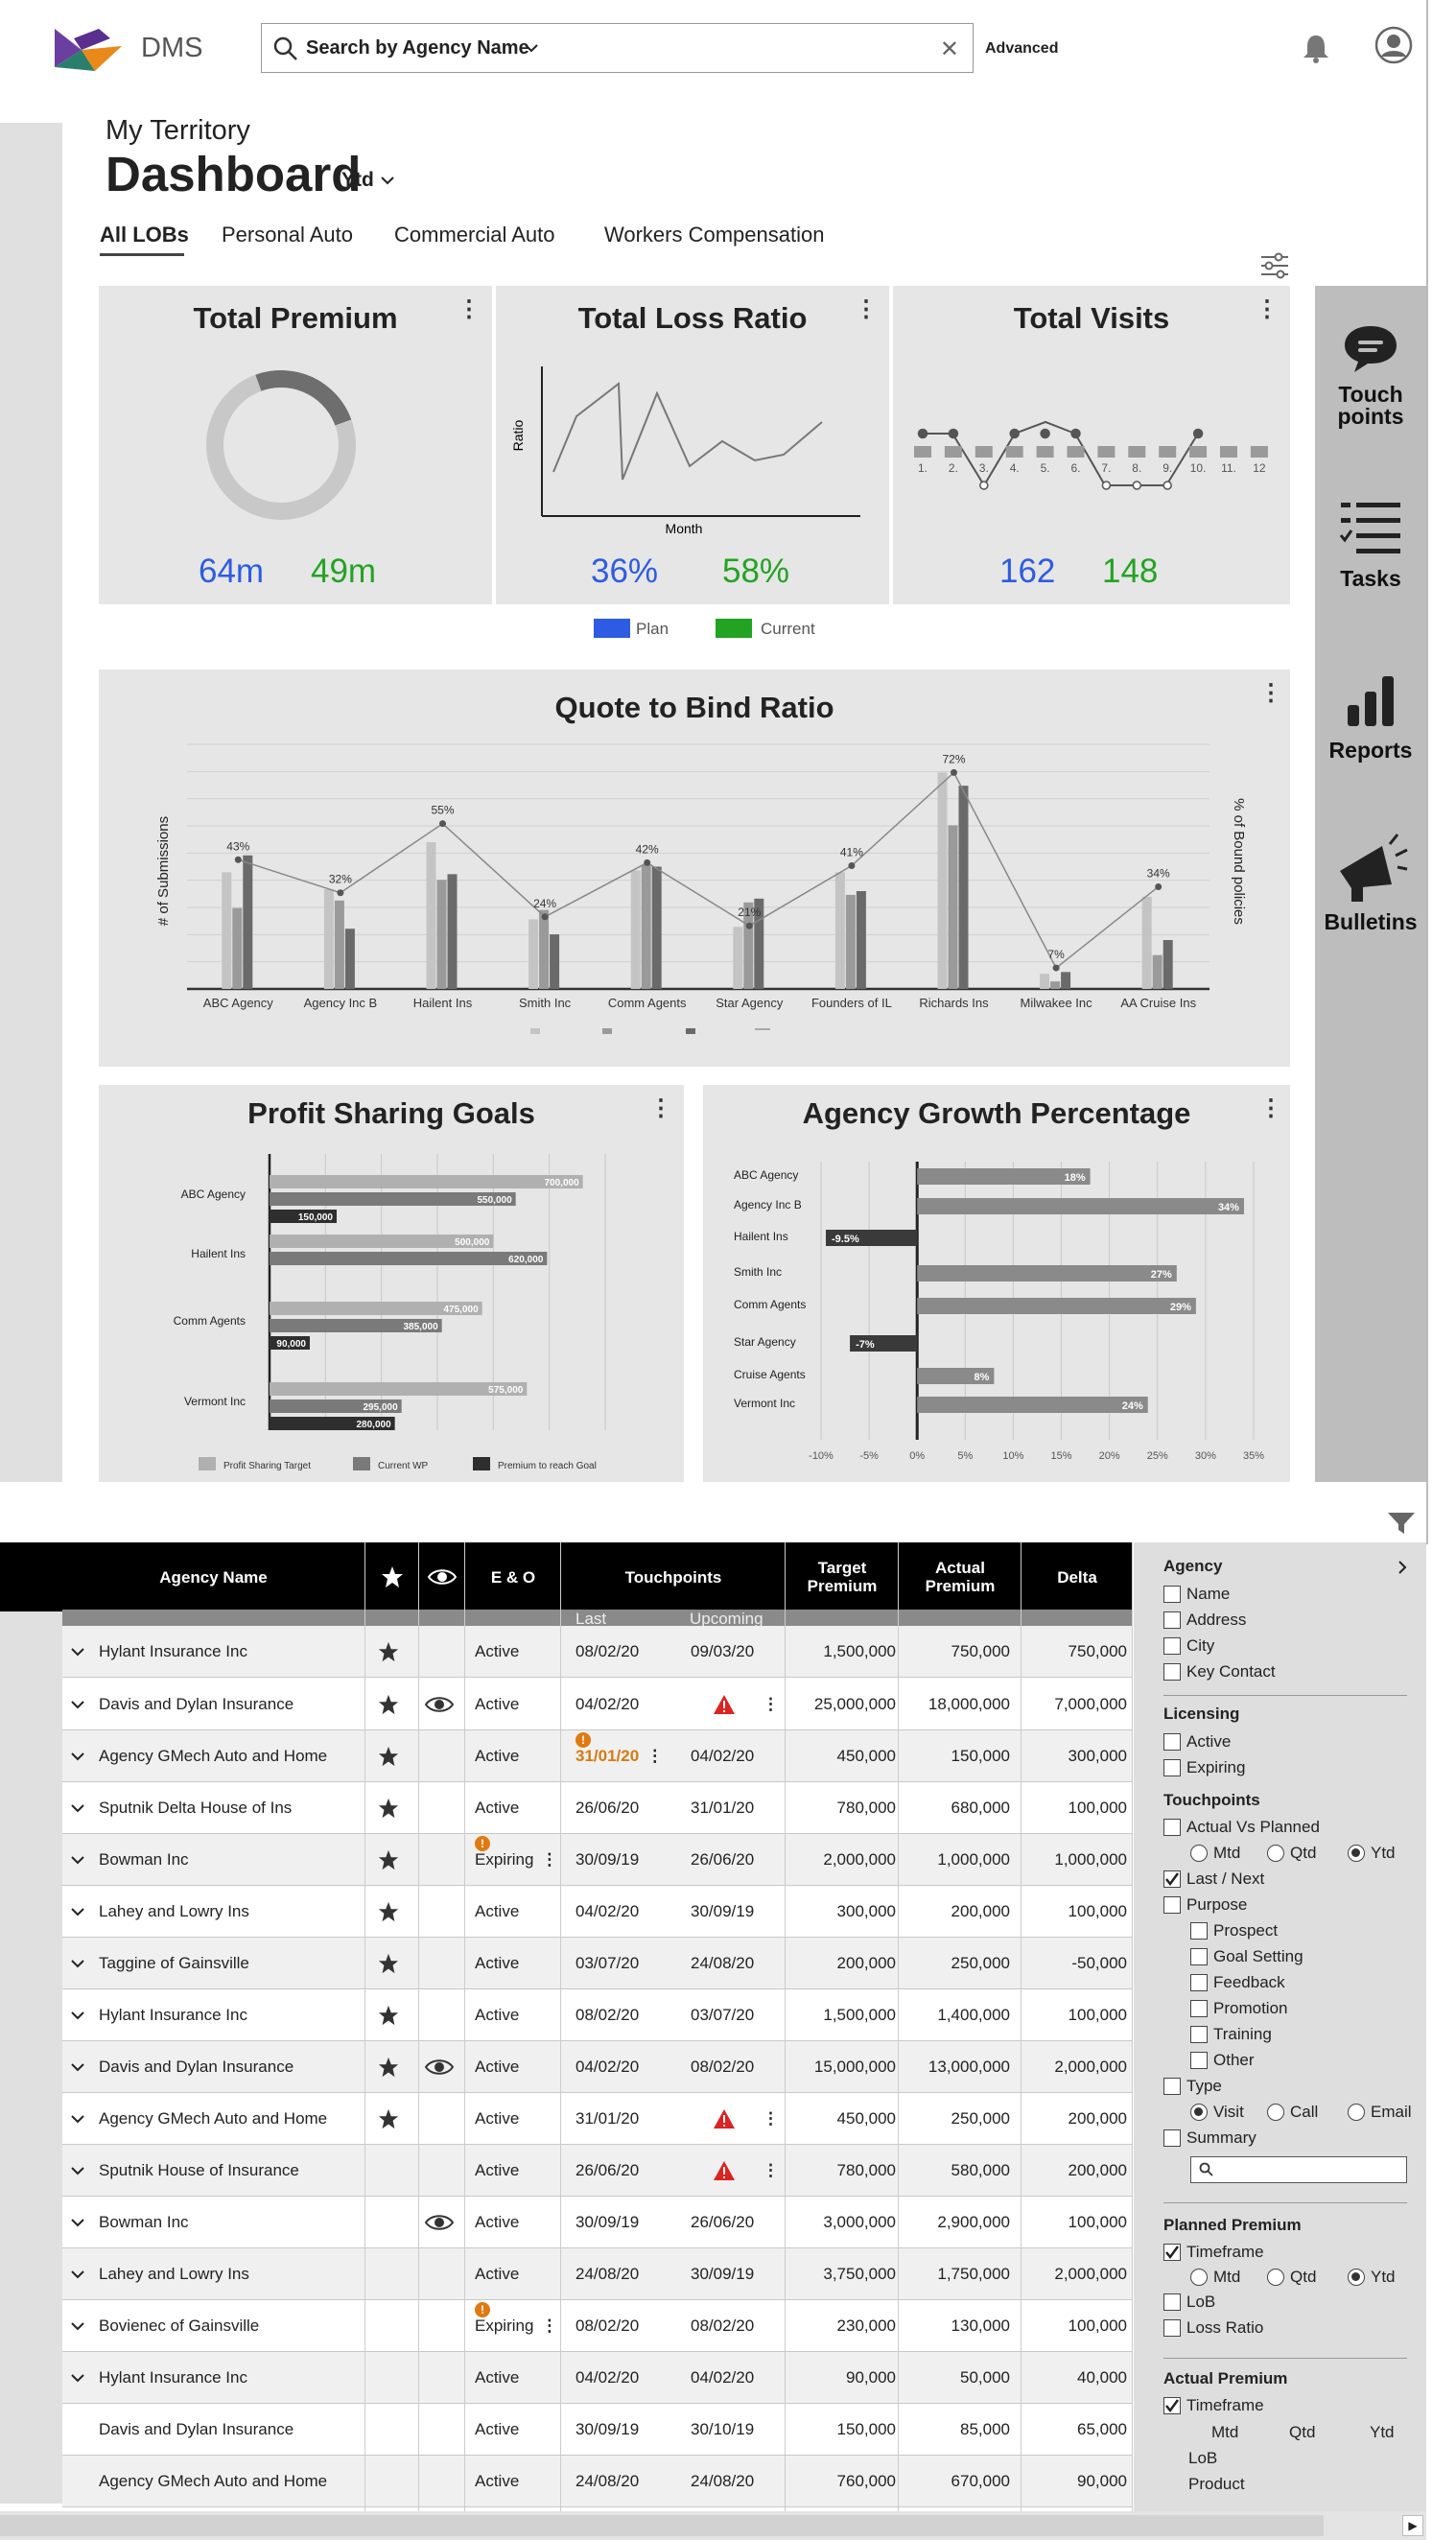 The height and width of the screenshot is (2540, 1456). What do you see at coordinates (1316, 48) in the screenshot?
I see `bell-icon` at bounding box center [1316, 48].